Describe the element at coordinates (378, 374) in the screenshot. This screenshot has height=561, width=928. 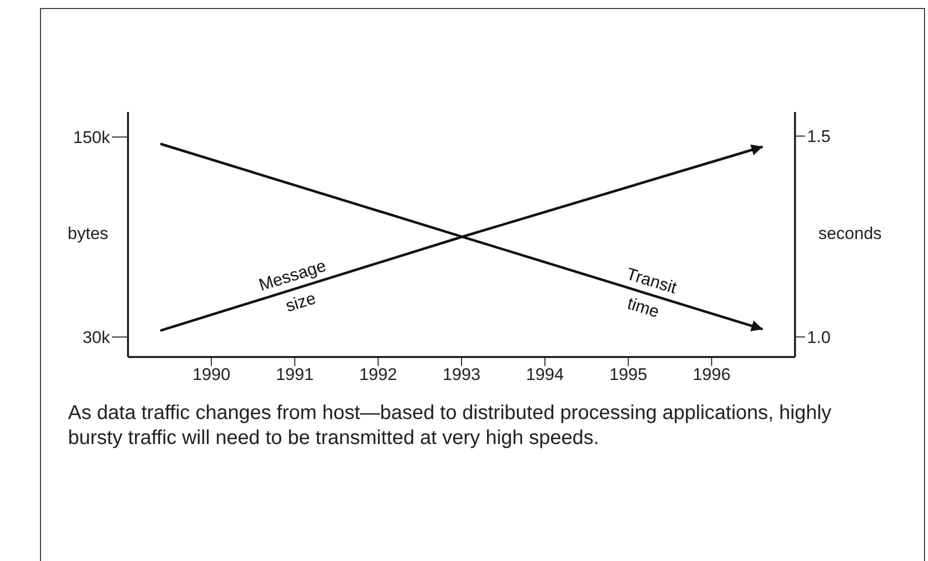
I see `x-tick-label: 1992` at that location.